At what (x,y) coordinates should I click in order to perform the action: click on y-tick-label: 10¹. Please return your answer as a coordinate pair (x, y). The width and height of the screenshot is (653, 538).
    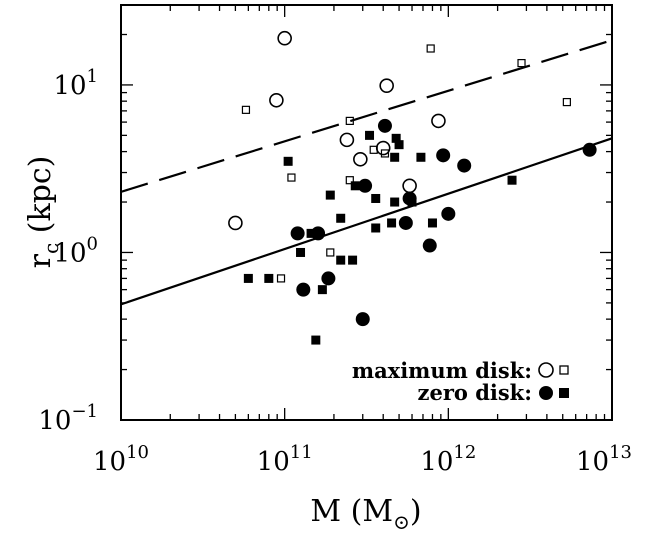
    Looking at the image, I should click on (75, 83).